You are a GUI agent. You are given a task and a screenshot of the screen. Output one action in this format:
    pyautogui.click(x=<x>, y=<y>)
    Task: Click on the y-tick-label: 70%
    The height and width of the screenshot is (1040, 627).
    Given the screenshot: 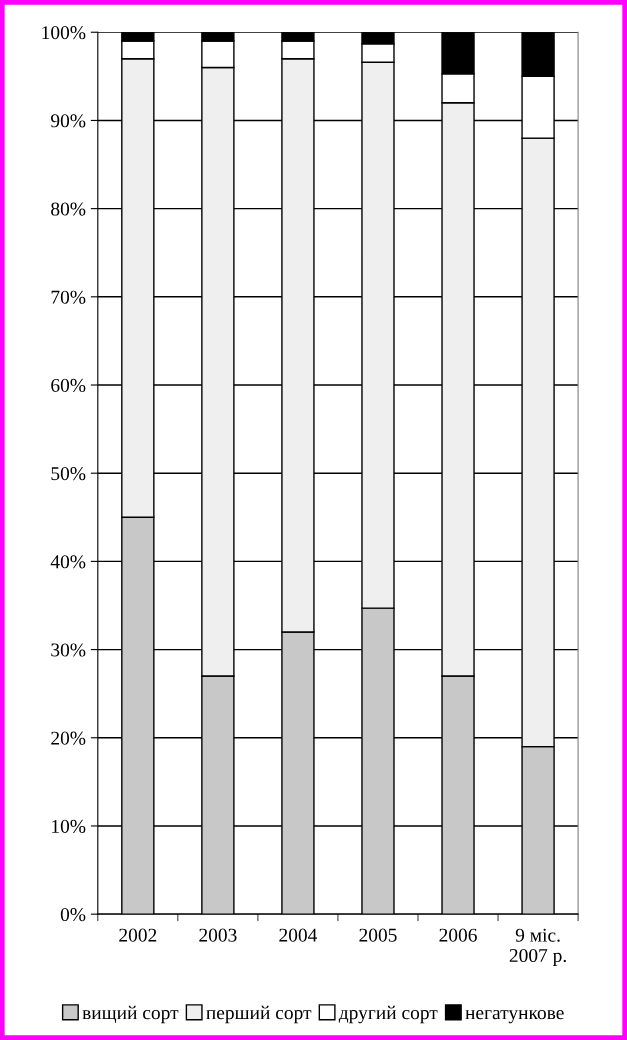 What is the action you would take?
    pyautogui.click(x=68, y=297)
    